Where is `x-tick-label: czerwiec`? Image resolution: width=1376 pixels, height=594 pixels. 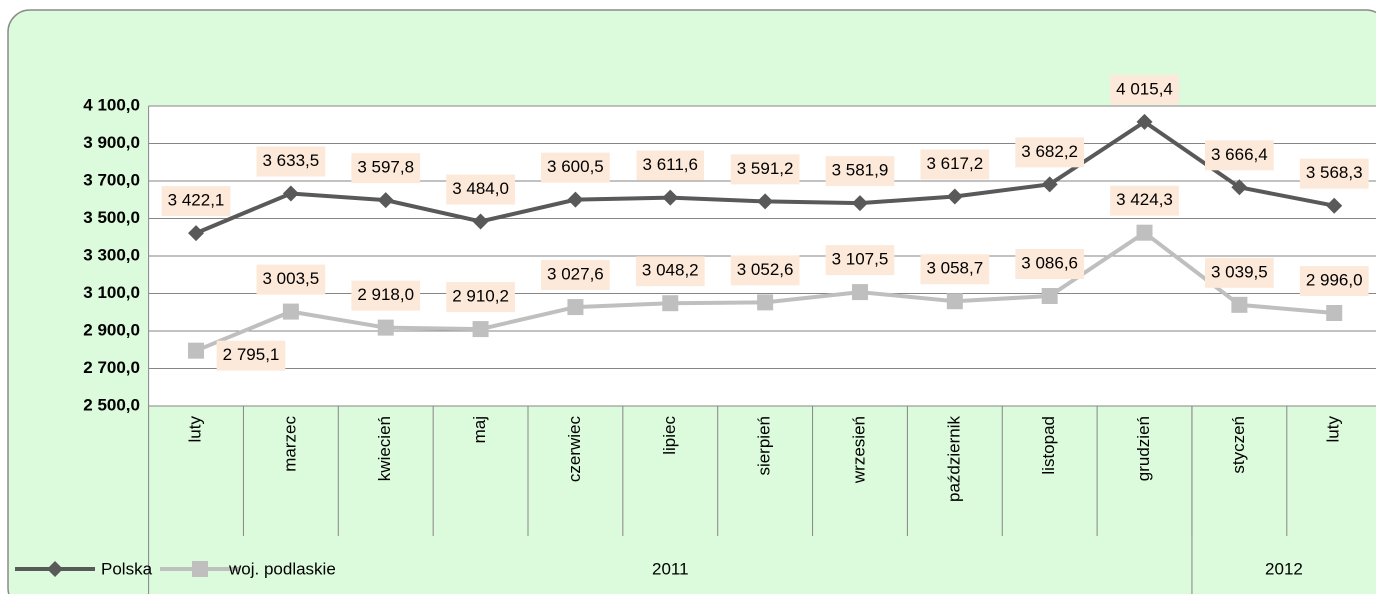 x-tick-label: czerwiec is located at coordinates (574, 449).